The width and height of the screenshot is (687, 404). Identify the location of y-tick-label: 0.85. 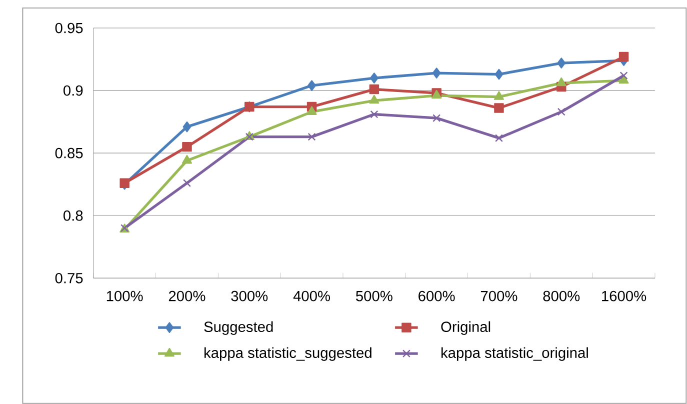
(69, 153).